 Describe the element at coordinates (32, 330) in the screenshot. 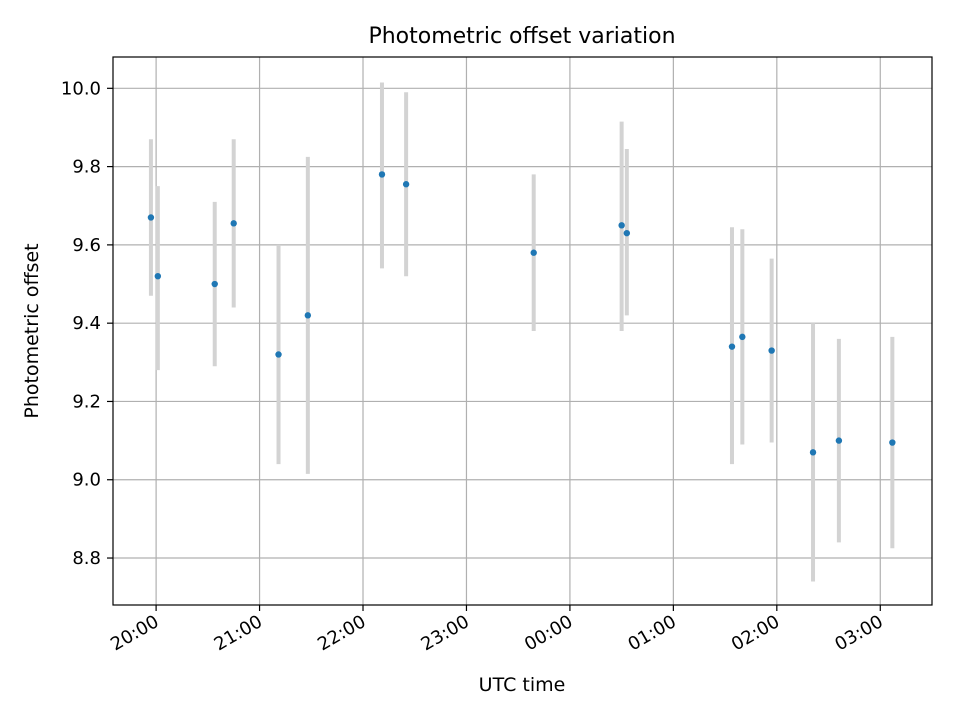

I see `y-axis-label: Photometric offset` at that location.